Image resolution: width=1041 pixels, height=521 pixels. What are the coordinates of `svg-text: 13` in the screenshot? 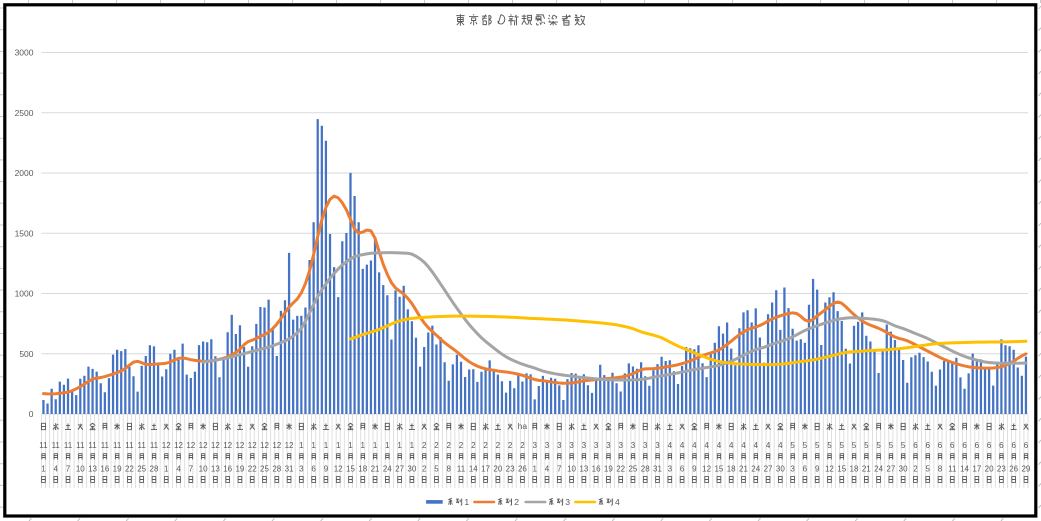 It's located at (92, 468).